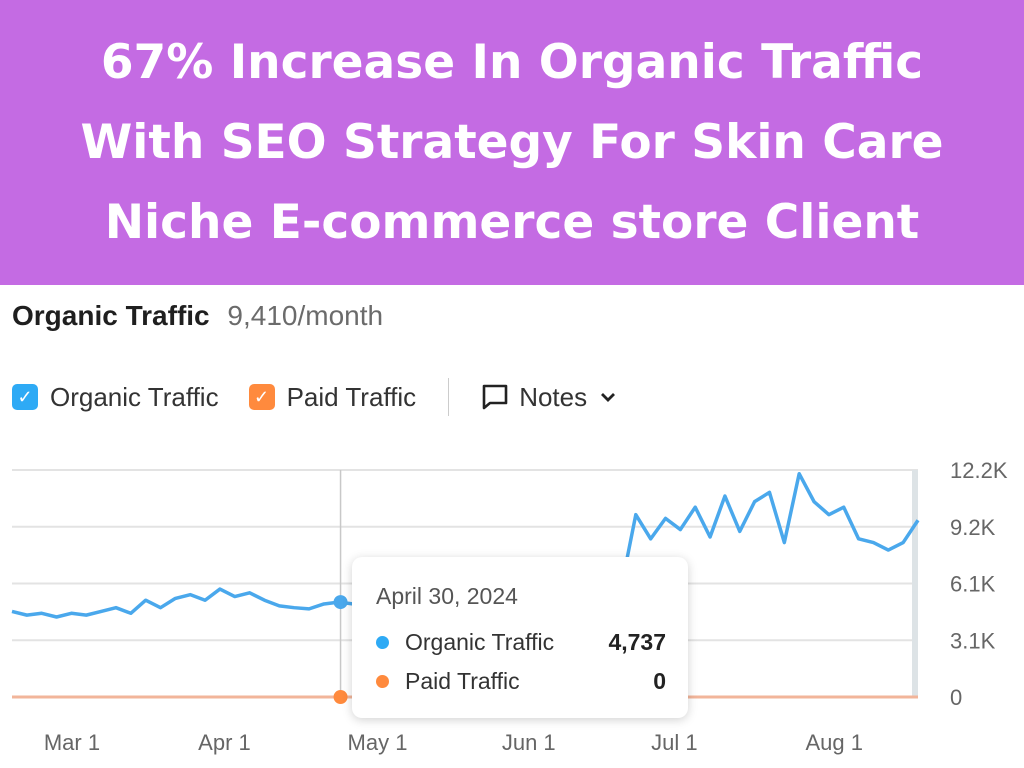 Image resolution: width=1024 pixels, height=768 pixels. I want to click on y-tick-label: 9.2K, so click(973, 527).